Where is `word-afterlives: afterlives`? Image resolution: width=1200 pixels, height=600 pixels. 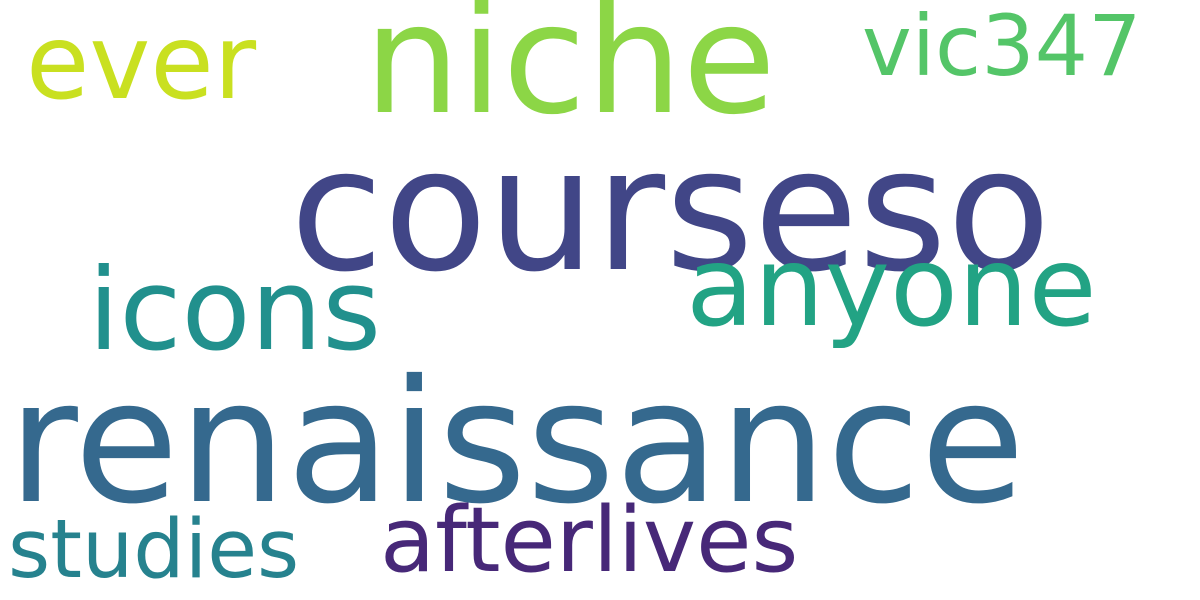 word-afterlives: afterlives is located at coordinates (589, 540).